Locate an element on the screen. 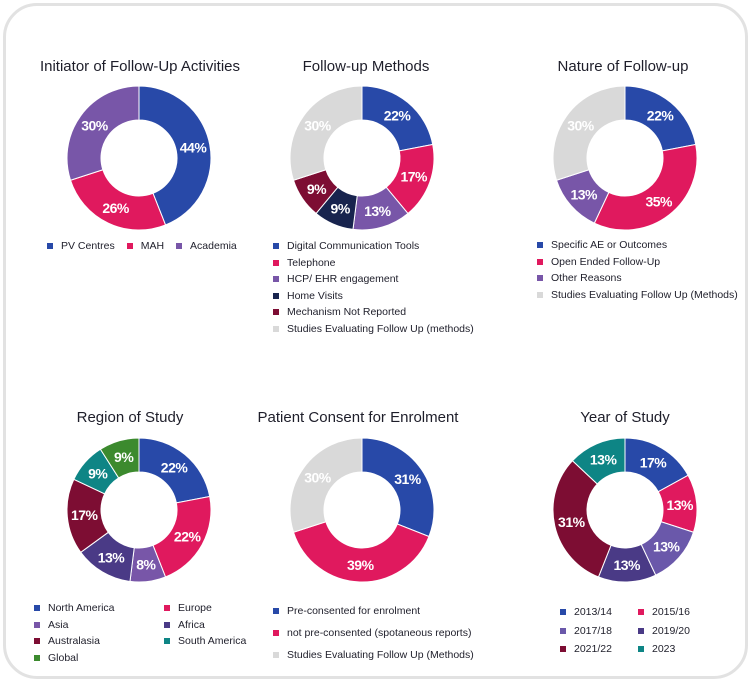 This screenshot has height=686, width=755. legend-label: HCP/ EHR engagement is located at coordinates (343, 279).